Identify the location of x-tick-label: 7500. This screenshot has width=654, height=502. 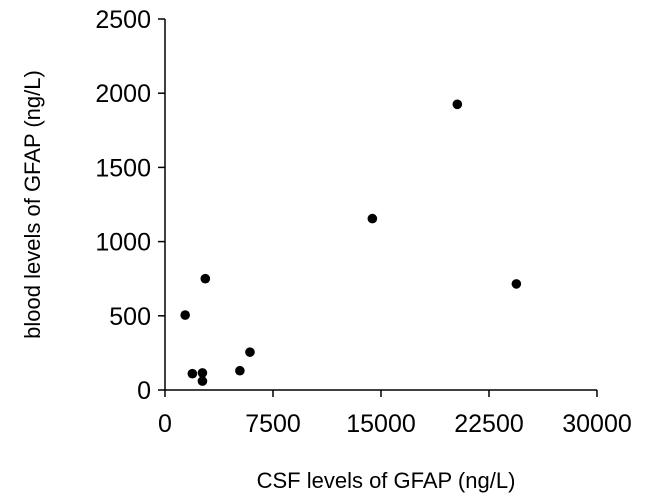
(273, 424).